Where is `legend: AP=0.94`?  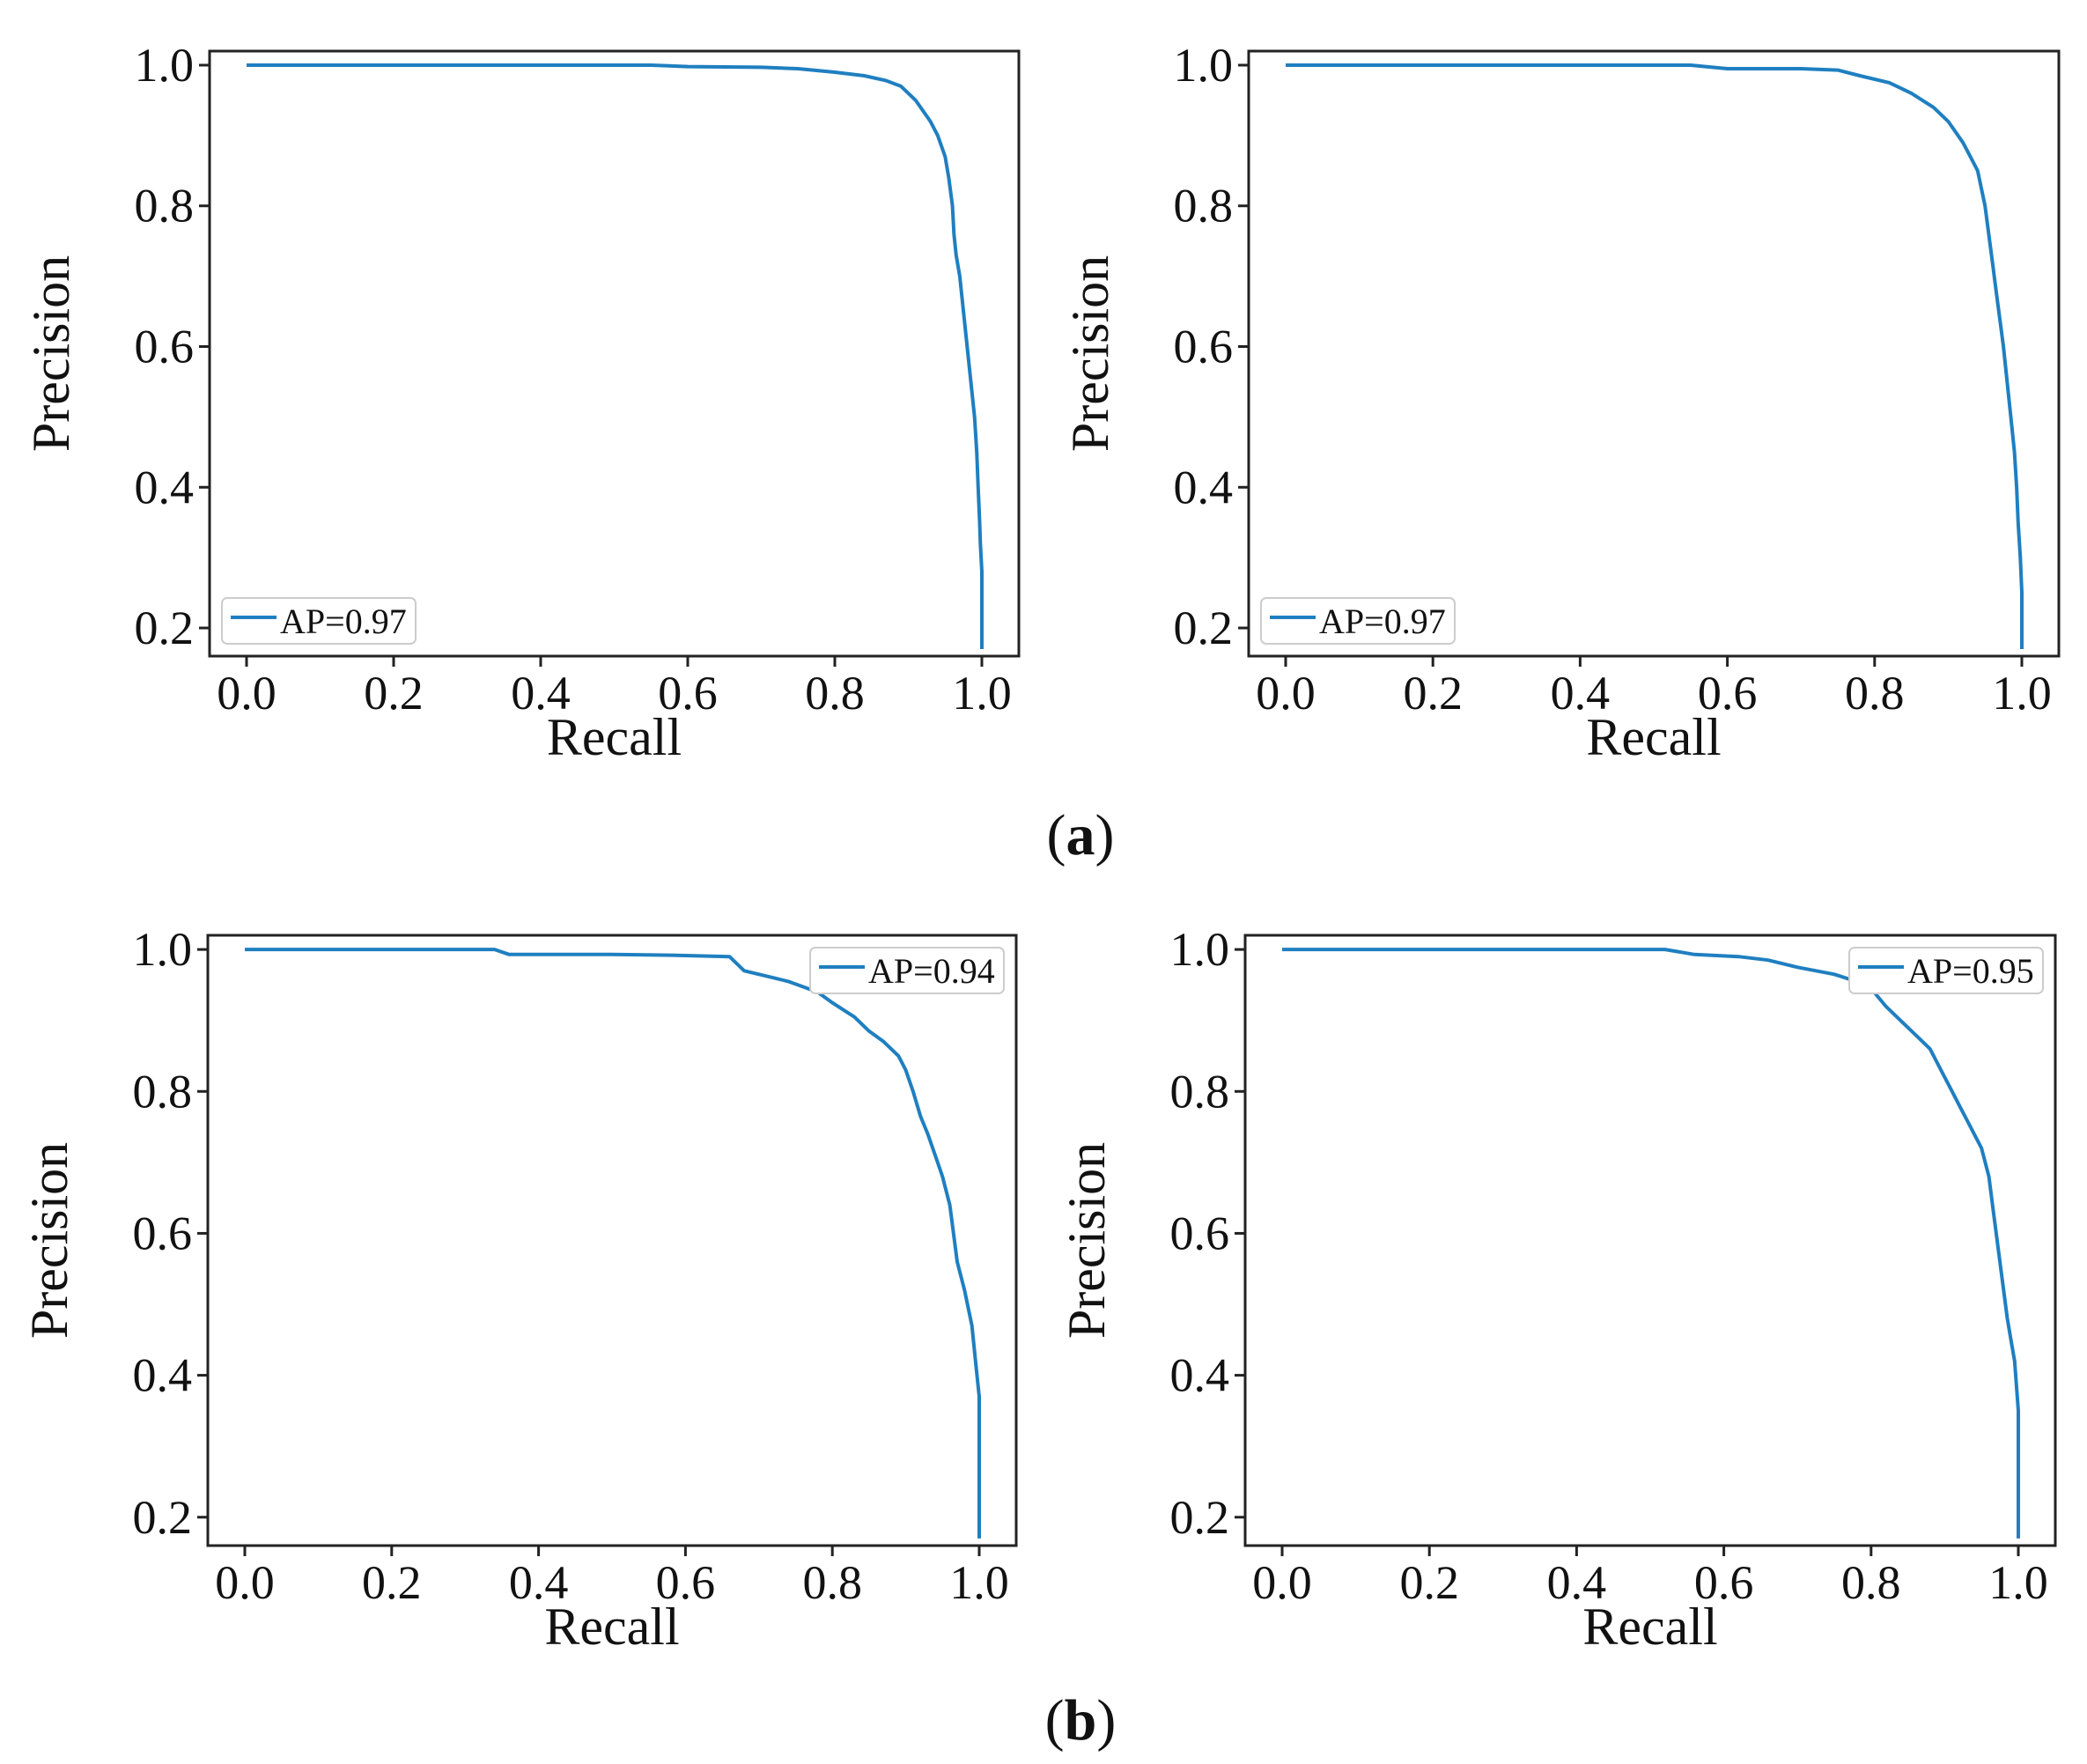 legend: AP=0.94 is located at coordinates (907, 970).